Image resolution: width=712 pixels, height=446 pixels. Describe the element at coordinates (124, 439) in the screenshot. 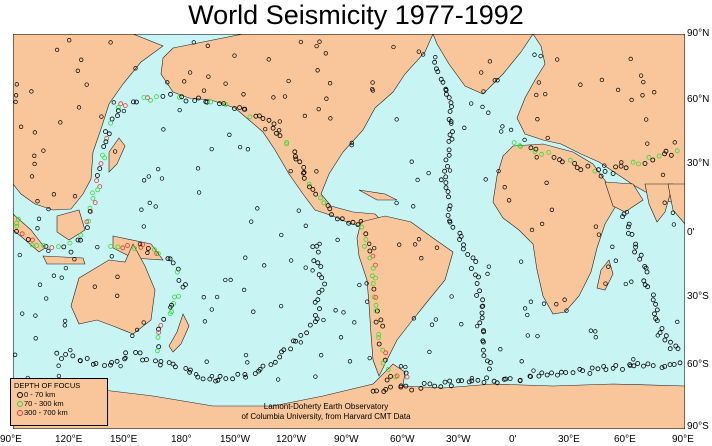

I see `lon-label-150e: 150°E` at that location.